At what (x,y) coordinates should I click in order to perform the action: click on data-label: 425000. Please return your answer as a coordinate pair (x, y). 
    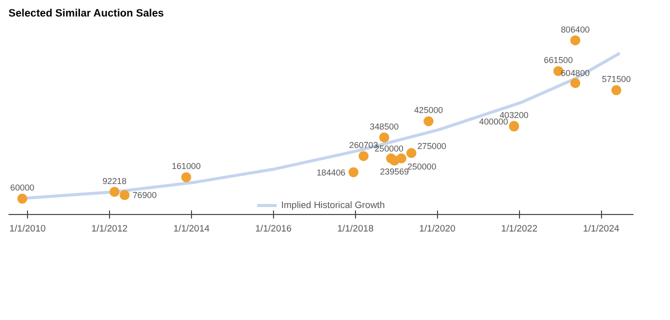
    Looking at the image, I should click on (429, 110).